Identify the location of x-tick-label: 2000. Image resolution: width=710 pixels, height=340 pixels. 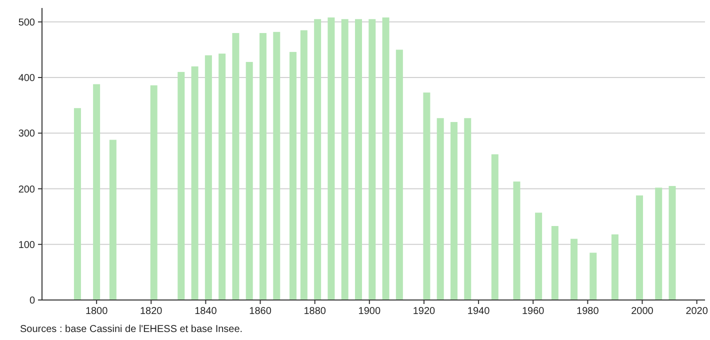
(642, 311).